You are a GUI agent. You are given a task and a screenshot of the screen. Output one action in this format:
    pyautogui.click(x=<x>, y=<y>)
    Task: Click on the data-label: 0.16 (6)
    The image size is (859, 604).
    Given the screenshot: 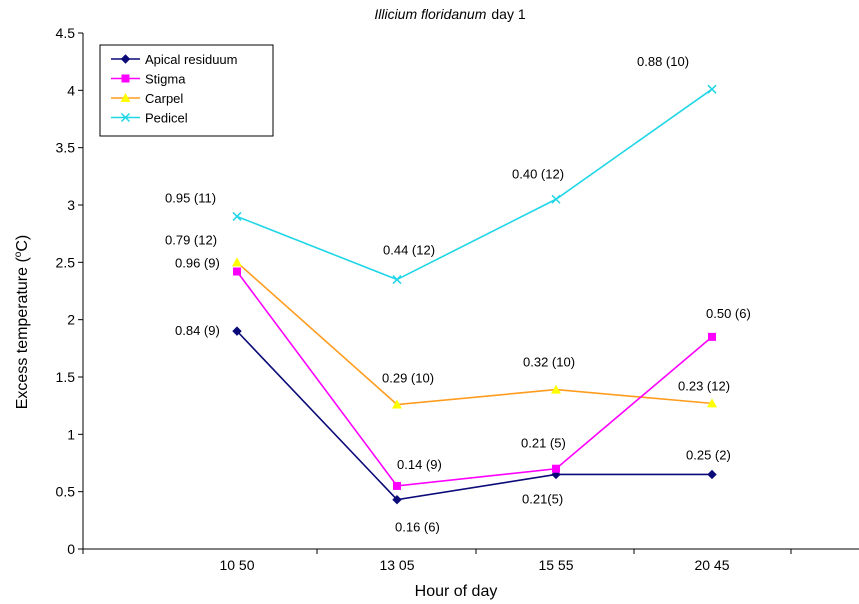 What is the action you would take?
    pyautogui.click(x=417, y=527)
    